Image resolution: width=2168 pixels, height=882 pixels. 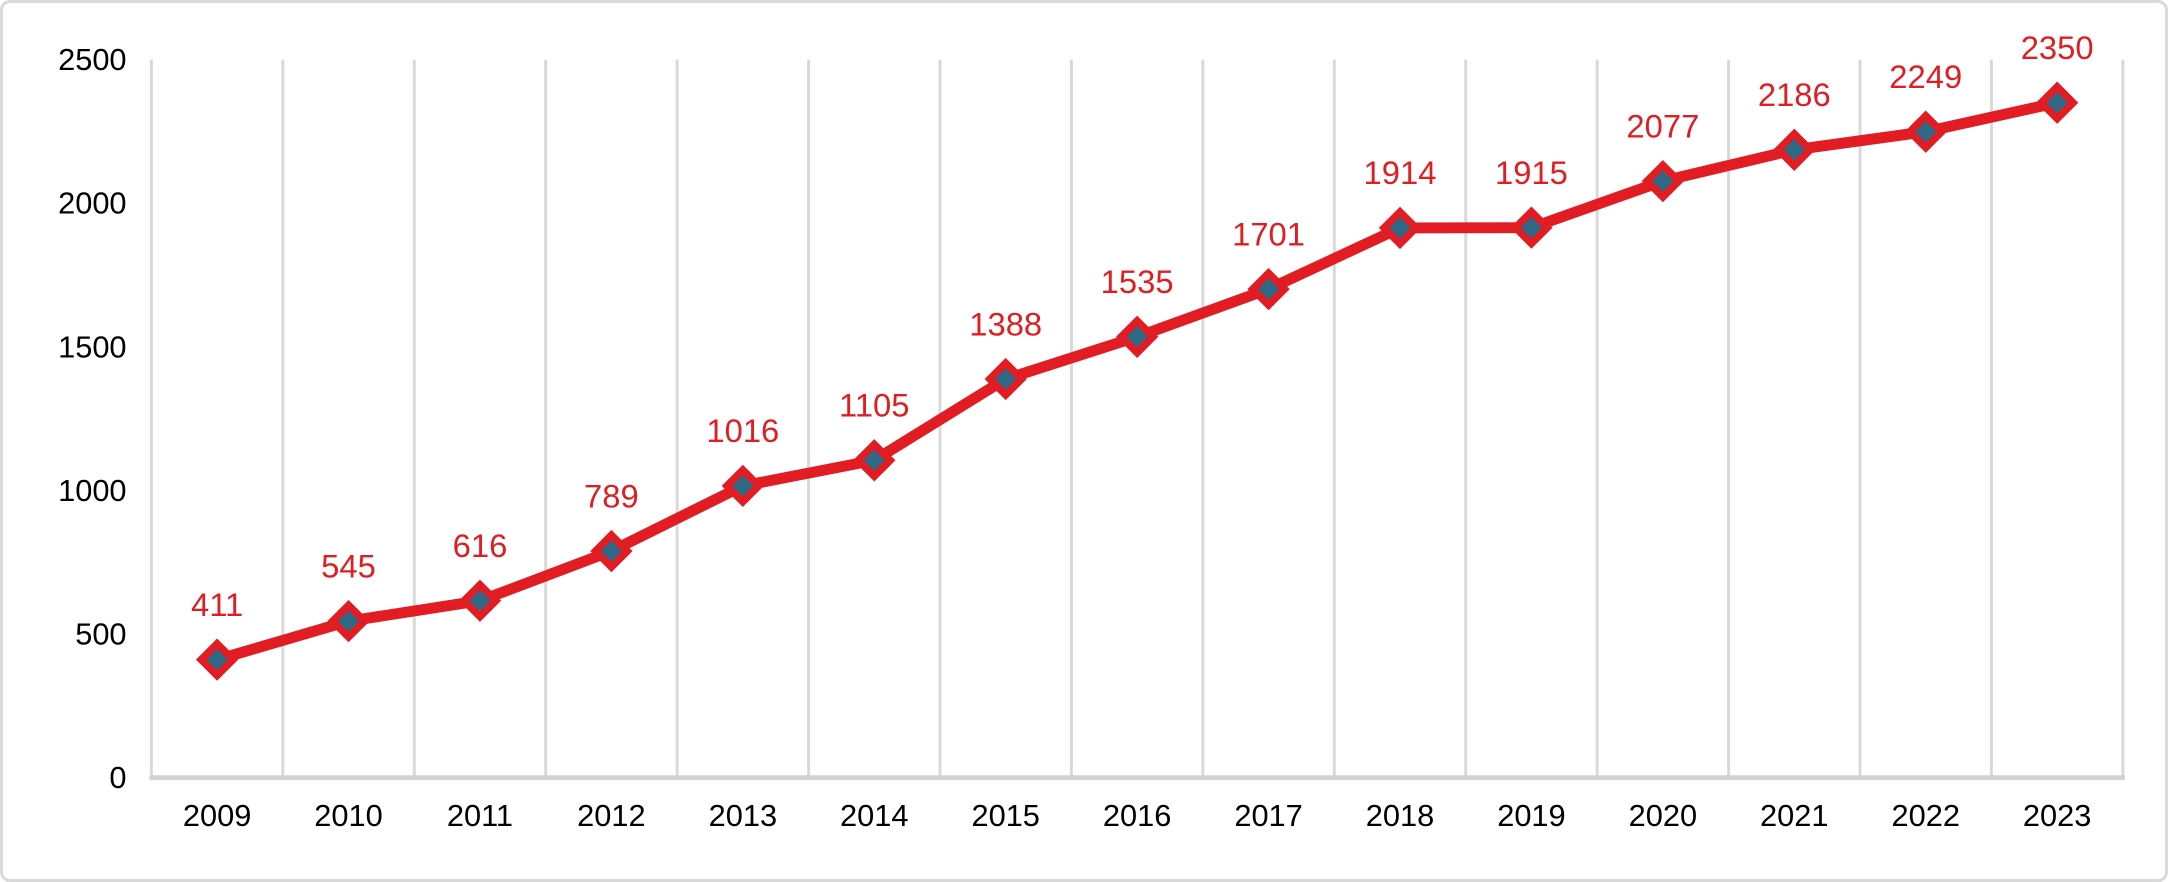 What do you see at coordinates (217, 815) in the screenshot?
I see `x-axis-tick-label: 2009` at bounding box center [217, 815].